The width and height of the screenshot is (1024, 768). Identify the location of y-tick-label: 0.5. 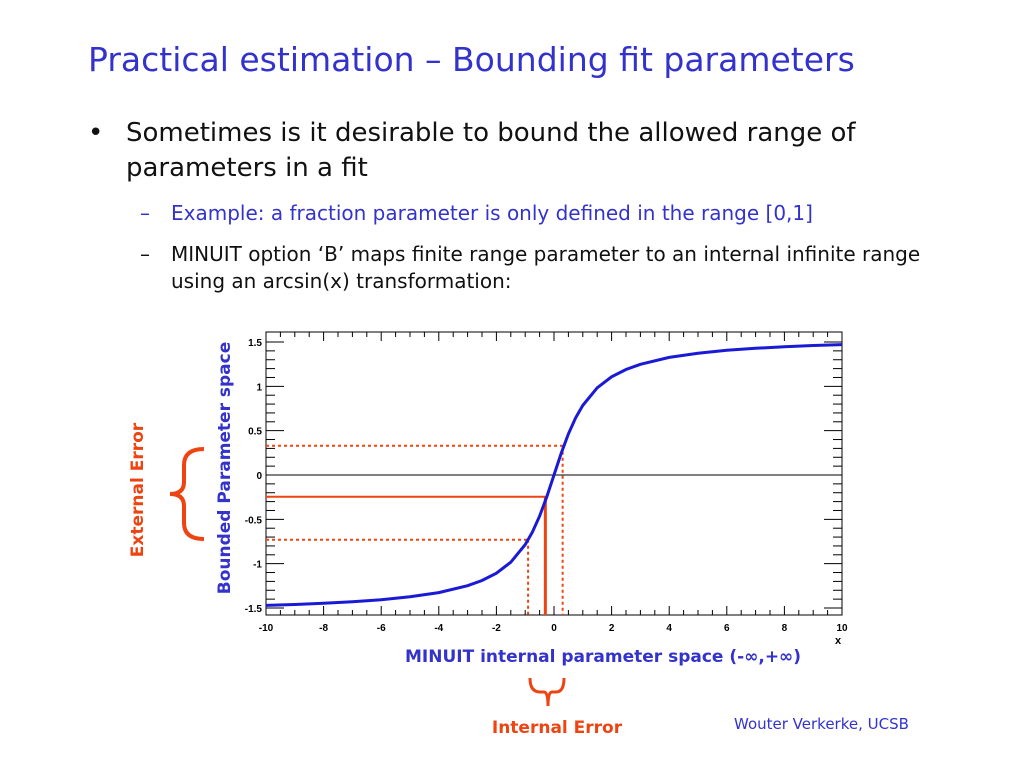
(255, 432).